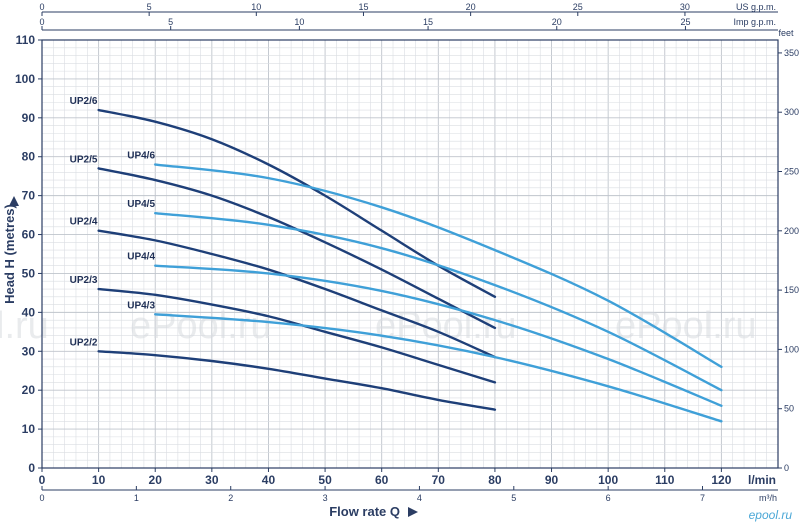  I want to click on feet-tick-label: 150, so click(791, 290).